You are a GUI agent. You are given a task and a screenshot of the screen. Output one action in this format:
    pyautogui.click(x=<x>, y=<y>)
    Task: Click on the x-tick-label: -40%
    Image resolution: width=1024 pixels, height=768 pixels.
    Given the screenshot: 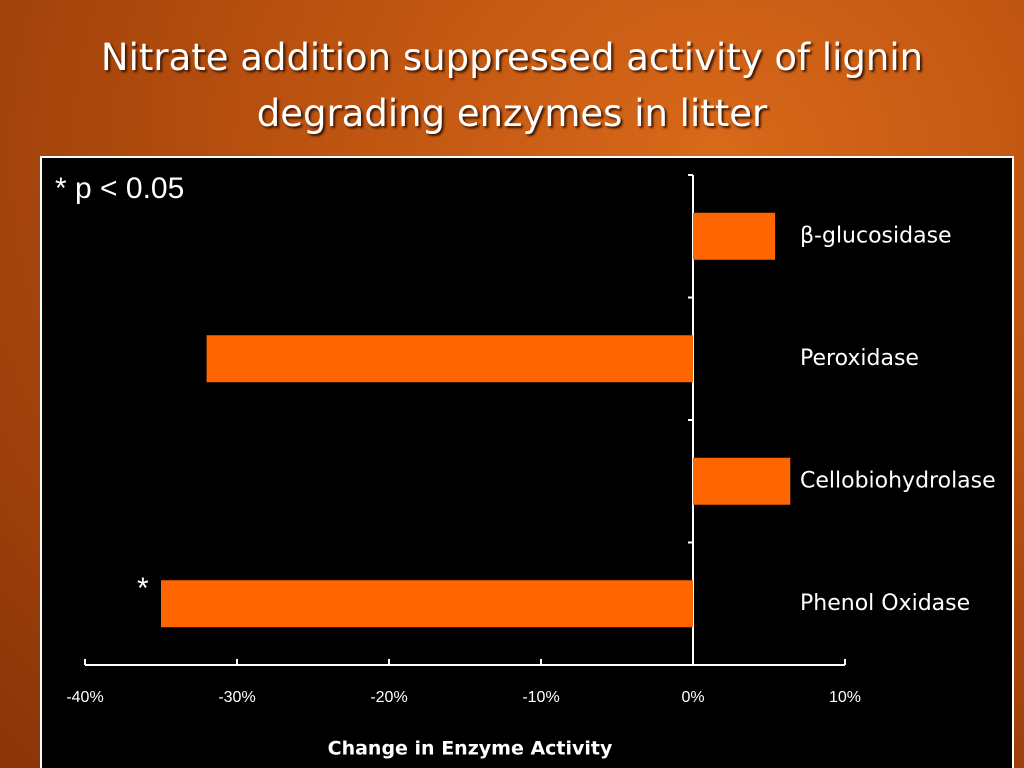 What is the action you would take?
    pyautogui.click(x=84, y=697)
    